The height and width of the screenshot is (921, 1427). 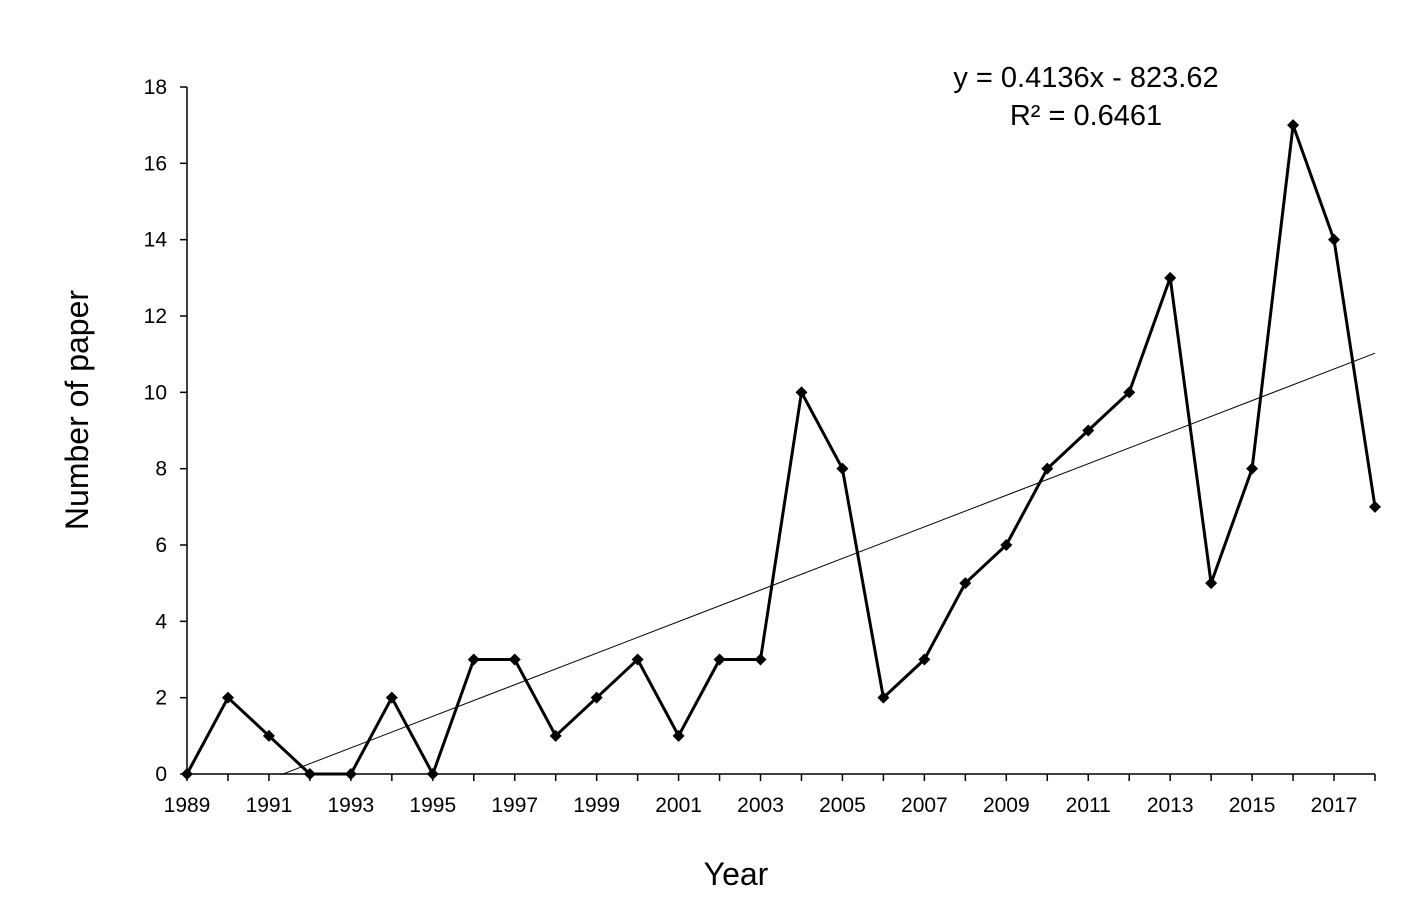 What do you see at coordinates (269, 805) in the screenshot?
I see `x-tick-label: 1991` at bounding box center [269, 805].